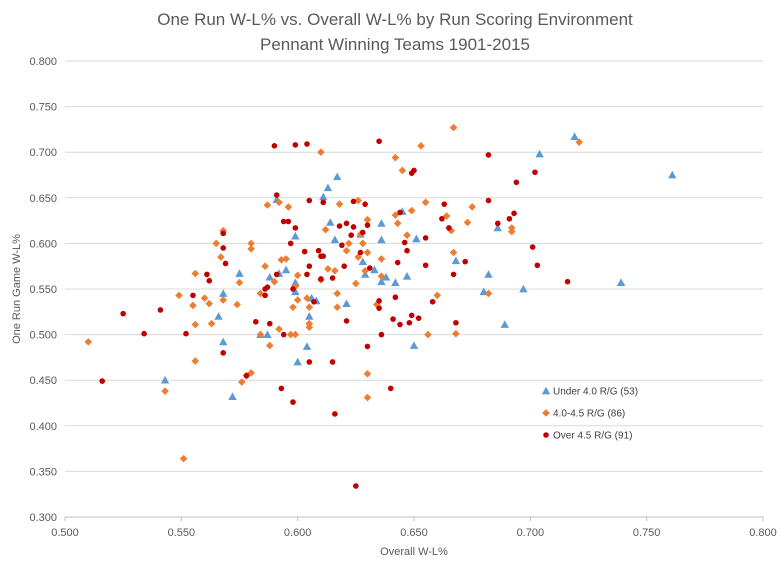 The image size is (780, 562). I want to click on y-axis-label: One Run Game W-L%, so click(17, 289).